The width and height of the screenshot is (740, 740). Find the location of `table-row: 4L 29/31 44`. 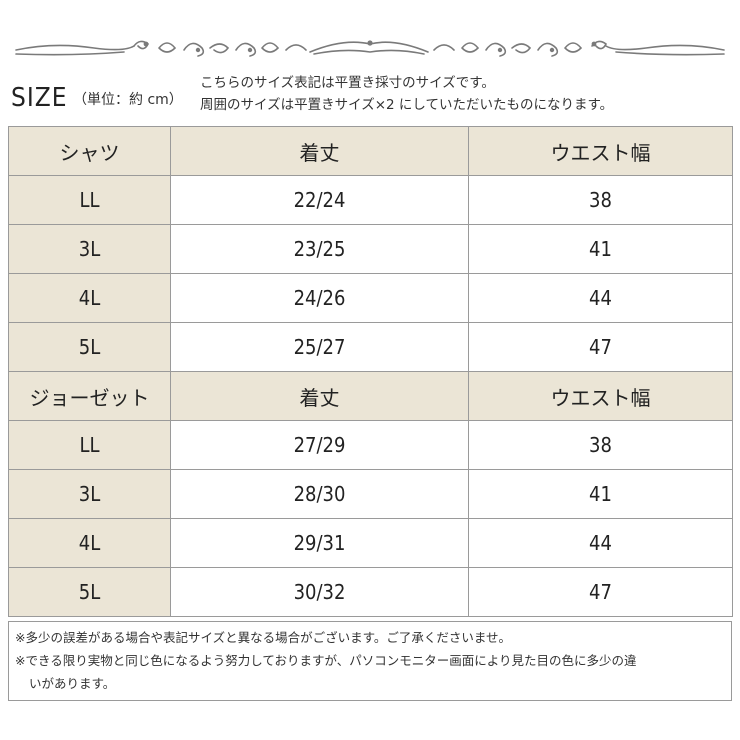

table-row: 4L 29/31 44 is located at coordinates (370, 543).